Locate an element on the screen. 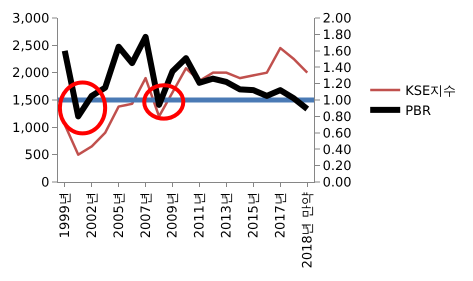 The width and height of the screenshot is (473, 281). y2-tick-label: 1.00 is located at coordinates (337, 101).